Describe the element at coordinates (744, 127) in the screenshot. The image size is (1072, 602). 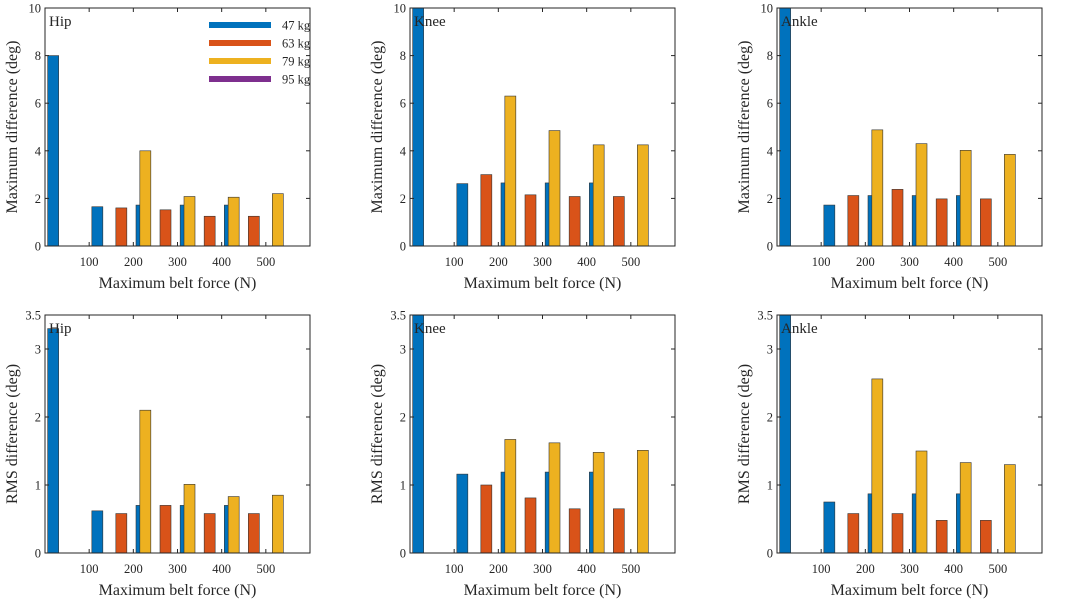
I see `y-axis-title: Maximum difference (deg)` at that location.